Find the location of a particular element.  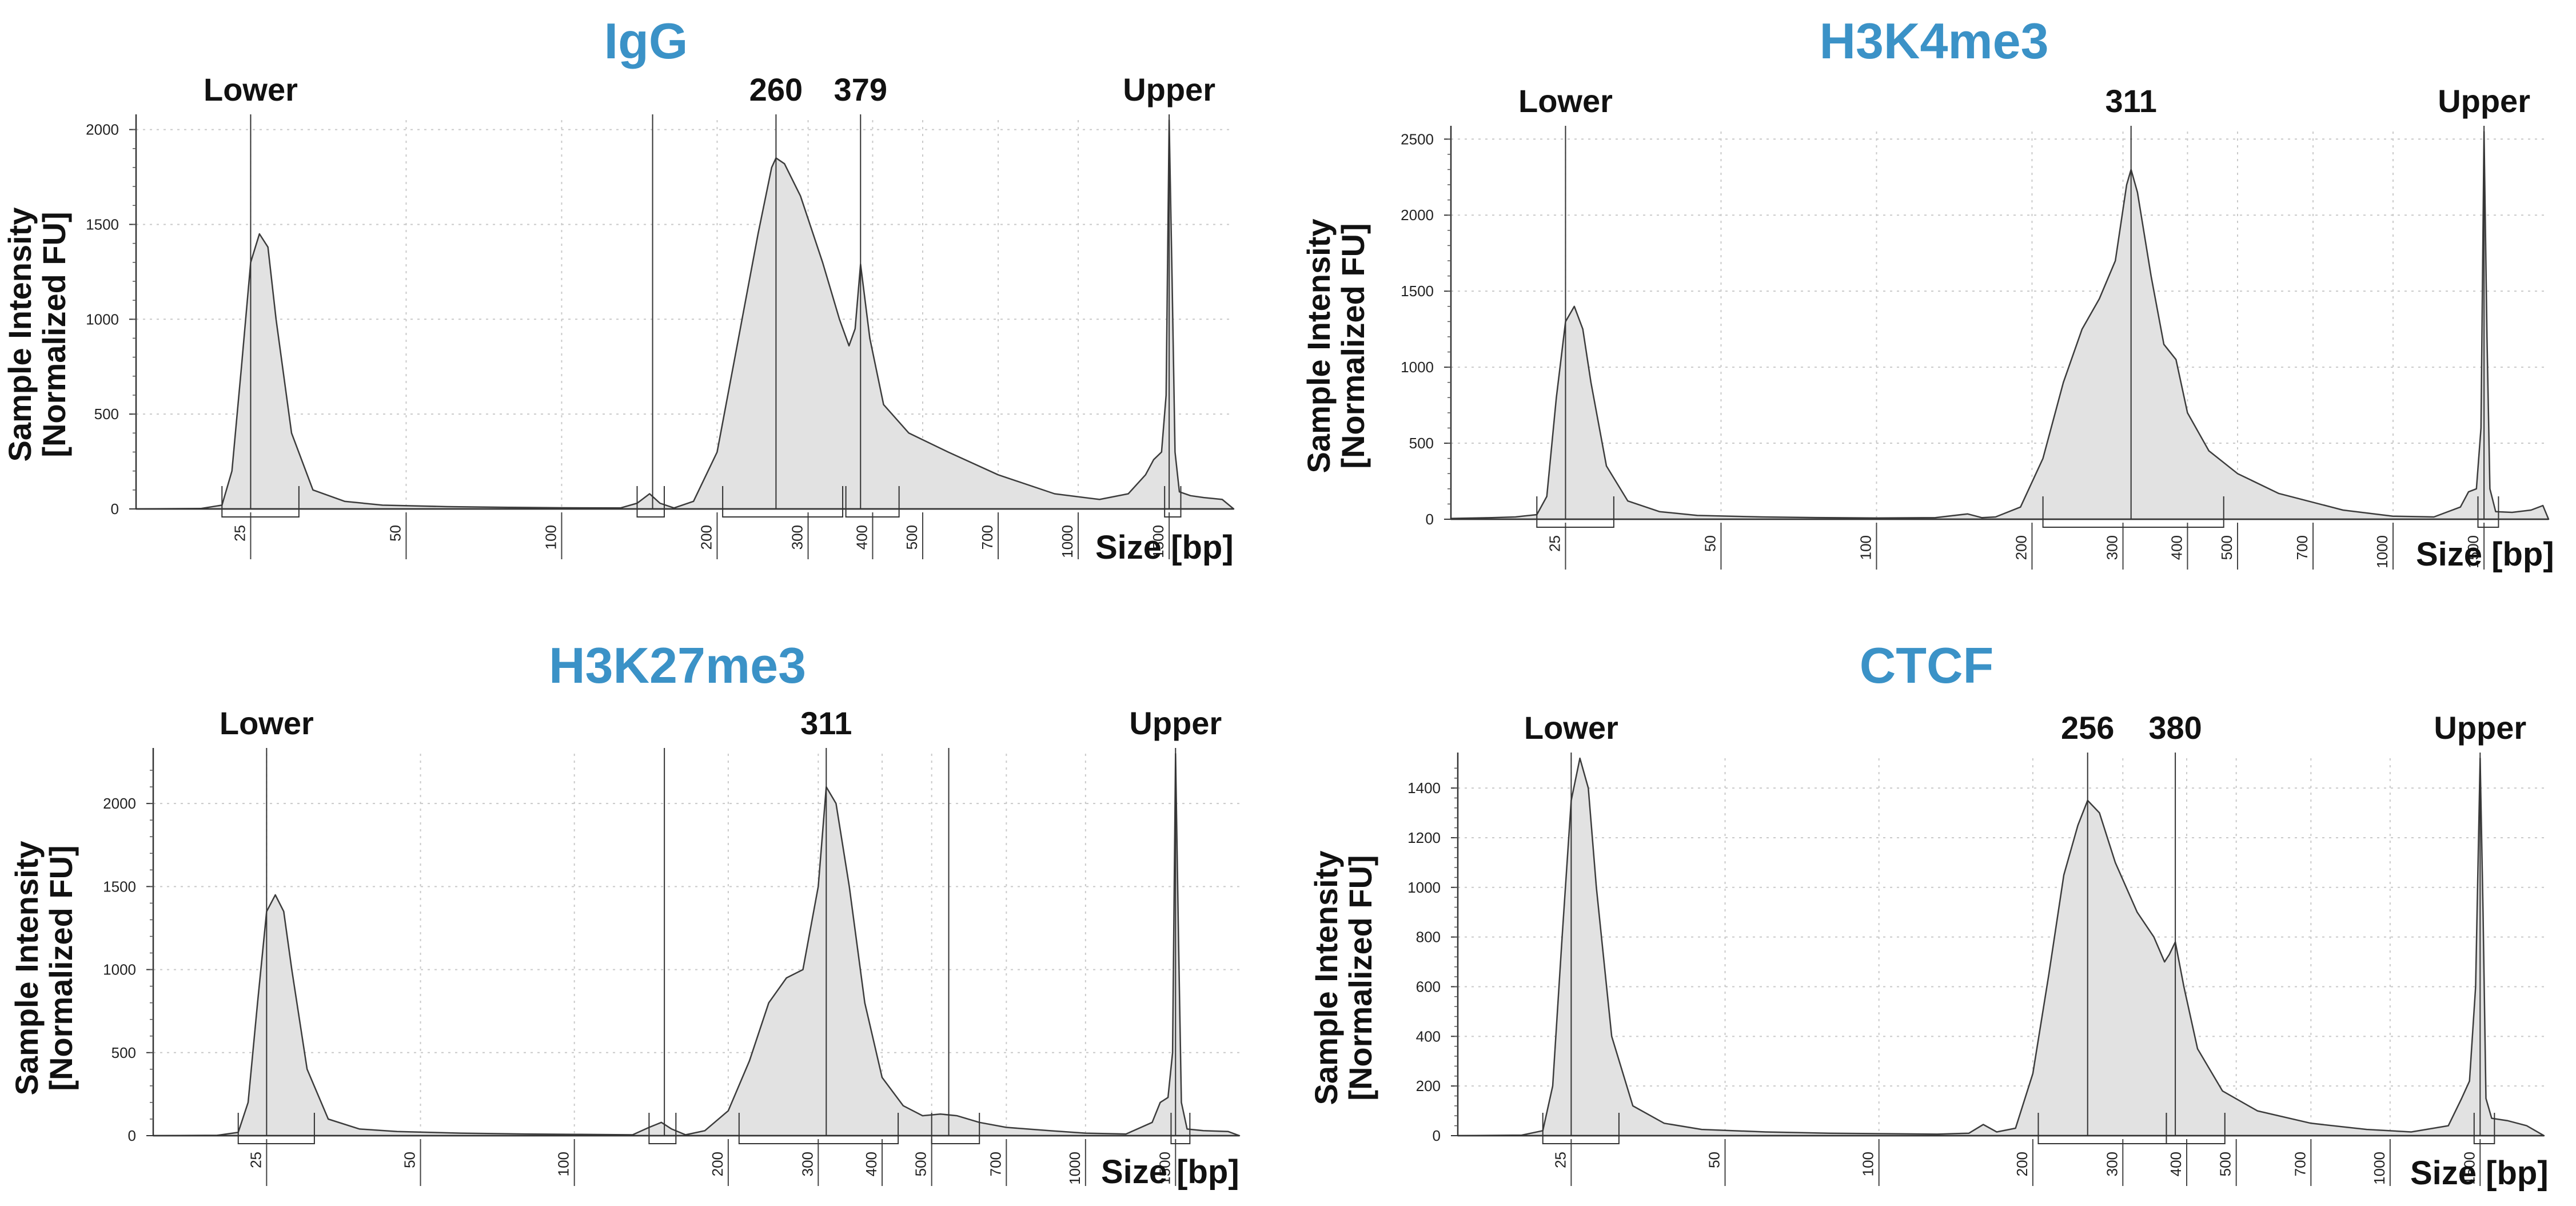

chart-title: CTCF is located at coordinates (1926, 666).